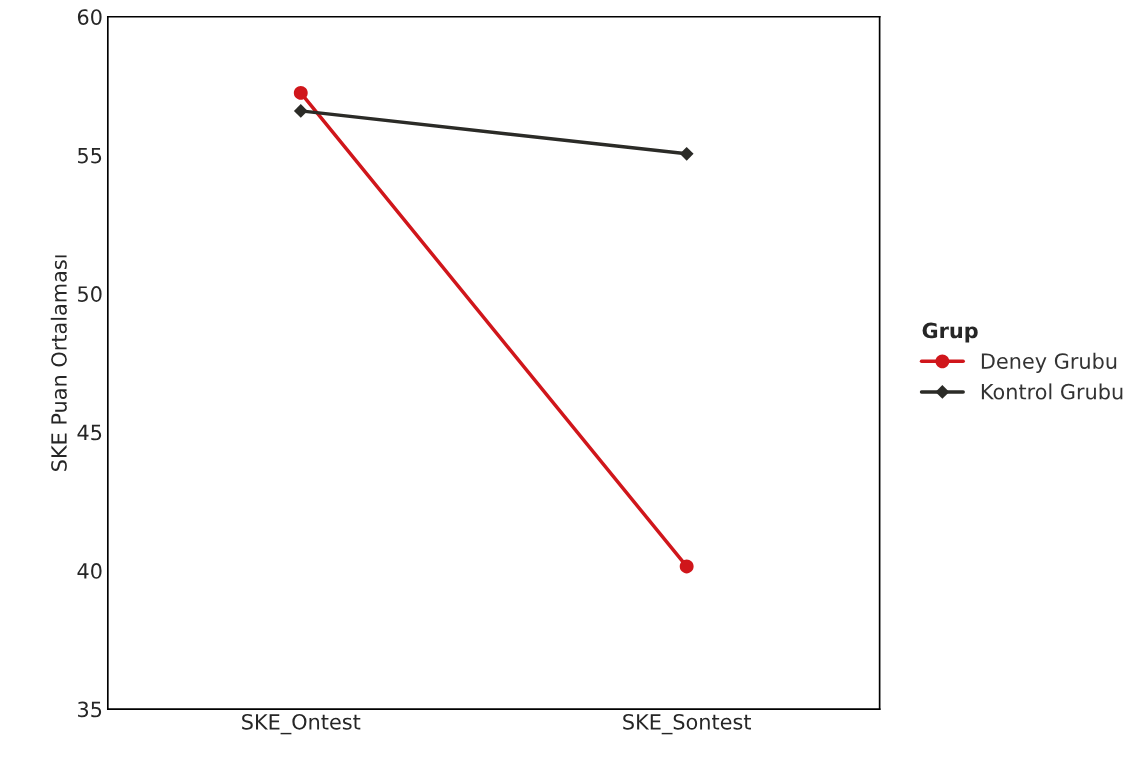 Image resolution: width=1135 pixels, height=760 pixels. What do you see at coordinates (1049, 362) in the screenshot?
I see `legend-label: Deney Grubu` at bounding box center [1049, 362].